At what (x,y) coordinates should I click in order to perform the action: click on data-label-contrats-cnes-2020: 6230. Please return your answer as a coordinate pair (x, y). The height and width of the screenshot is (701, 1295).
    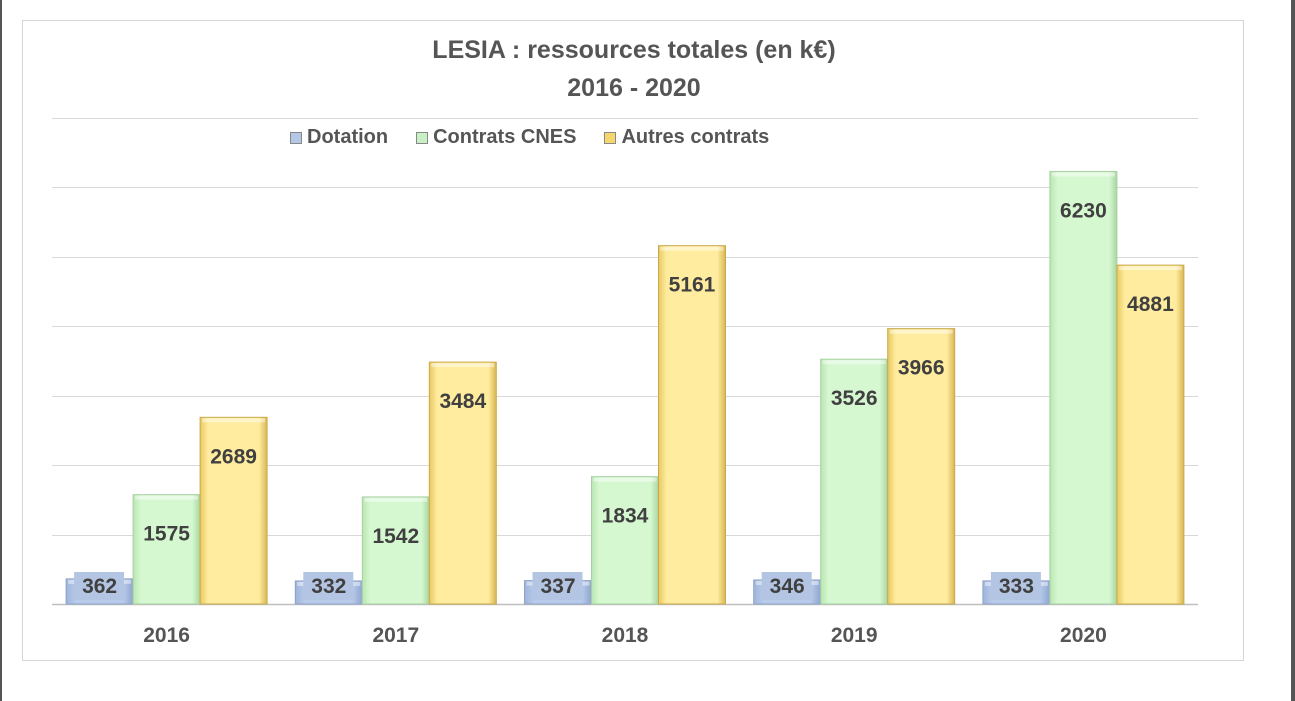
    Looking at the image, I should click on (1083, 210).